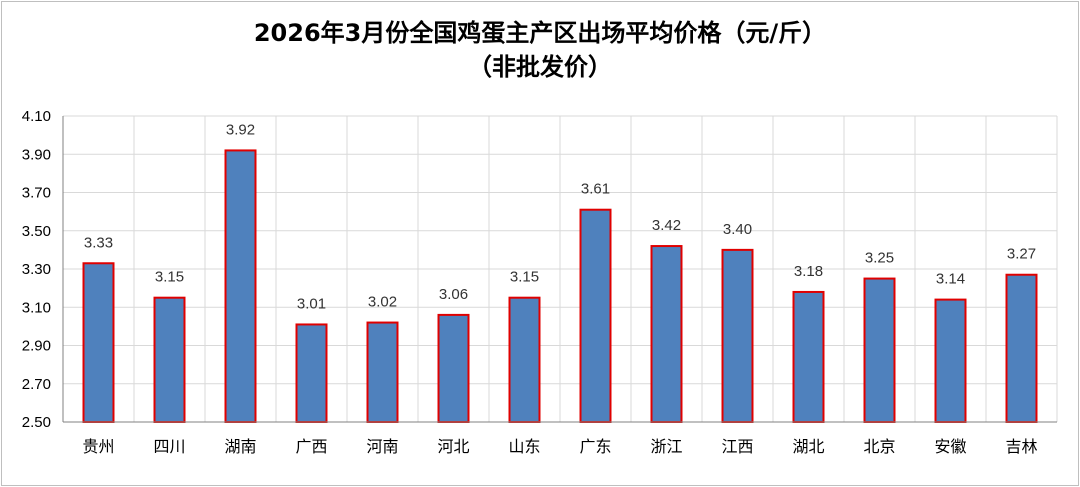 The image size is (1080, 487). Describe the element at coordinates (36, 231) in the screenshot. I see `y-tick-label: 3.50` at that location.